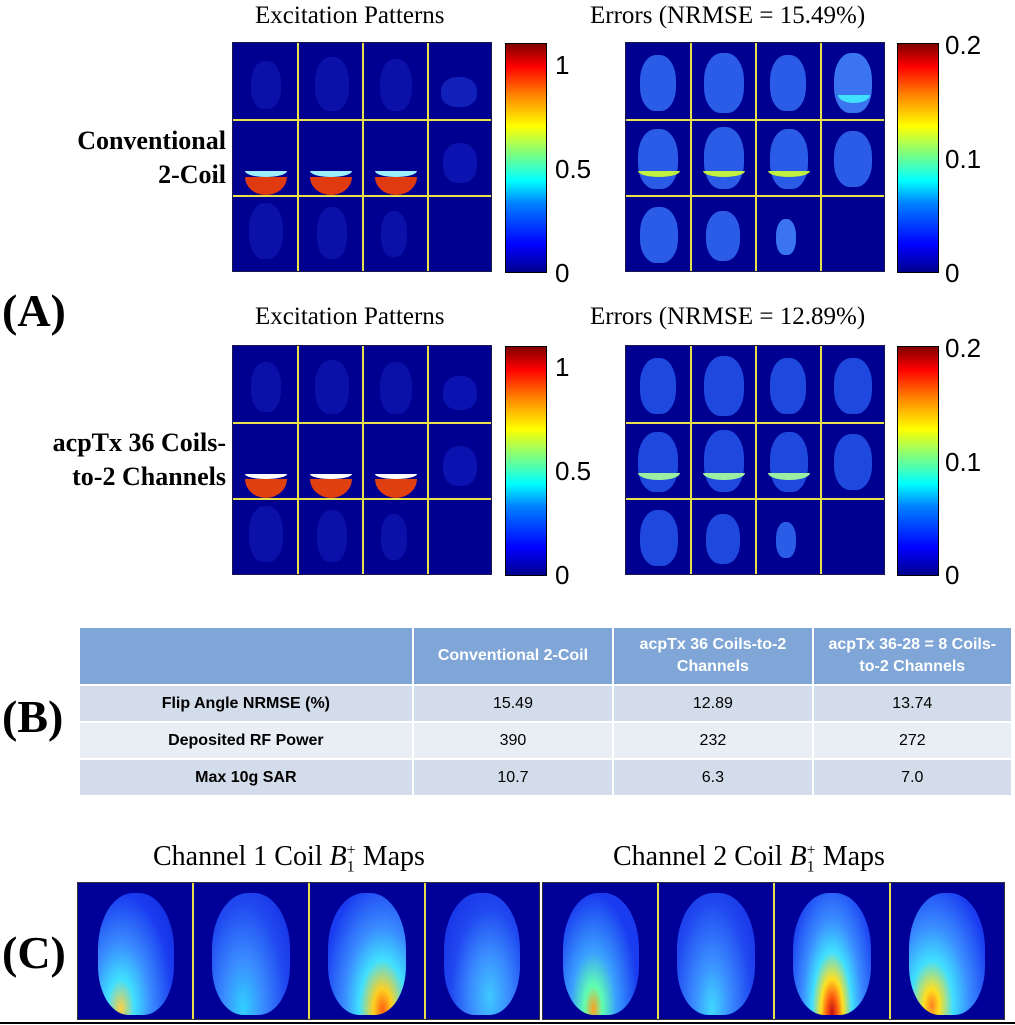 The width and height of the screenshot is (1015, 1025). What do you see at coordinates (513, 703) in the screenshot?
I see `cell-value: 15.49` at bounding box center [513, 703].